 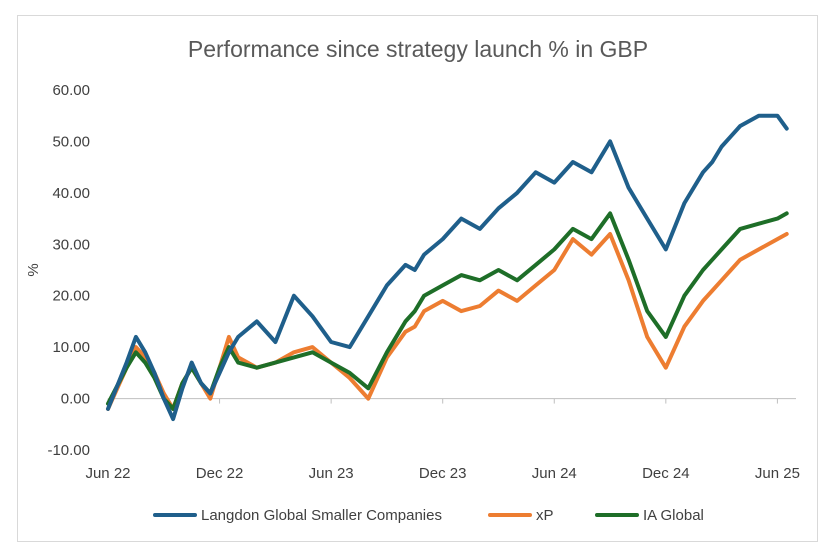 I want to click on x-tick-label: Jun 24, so click(x=554, y=473).